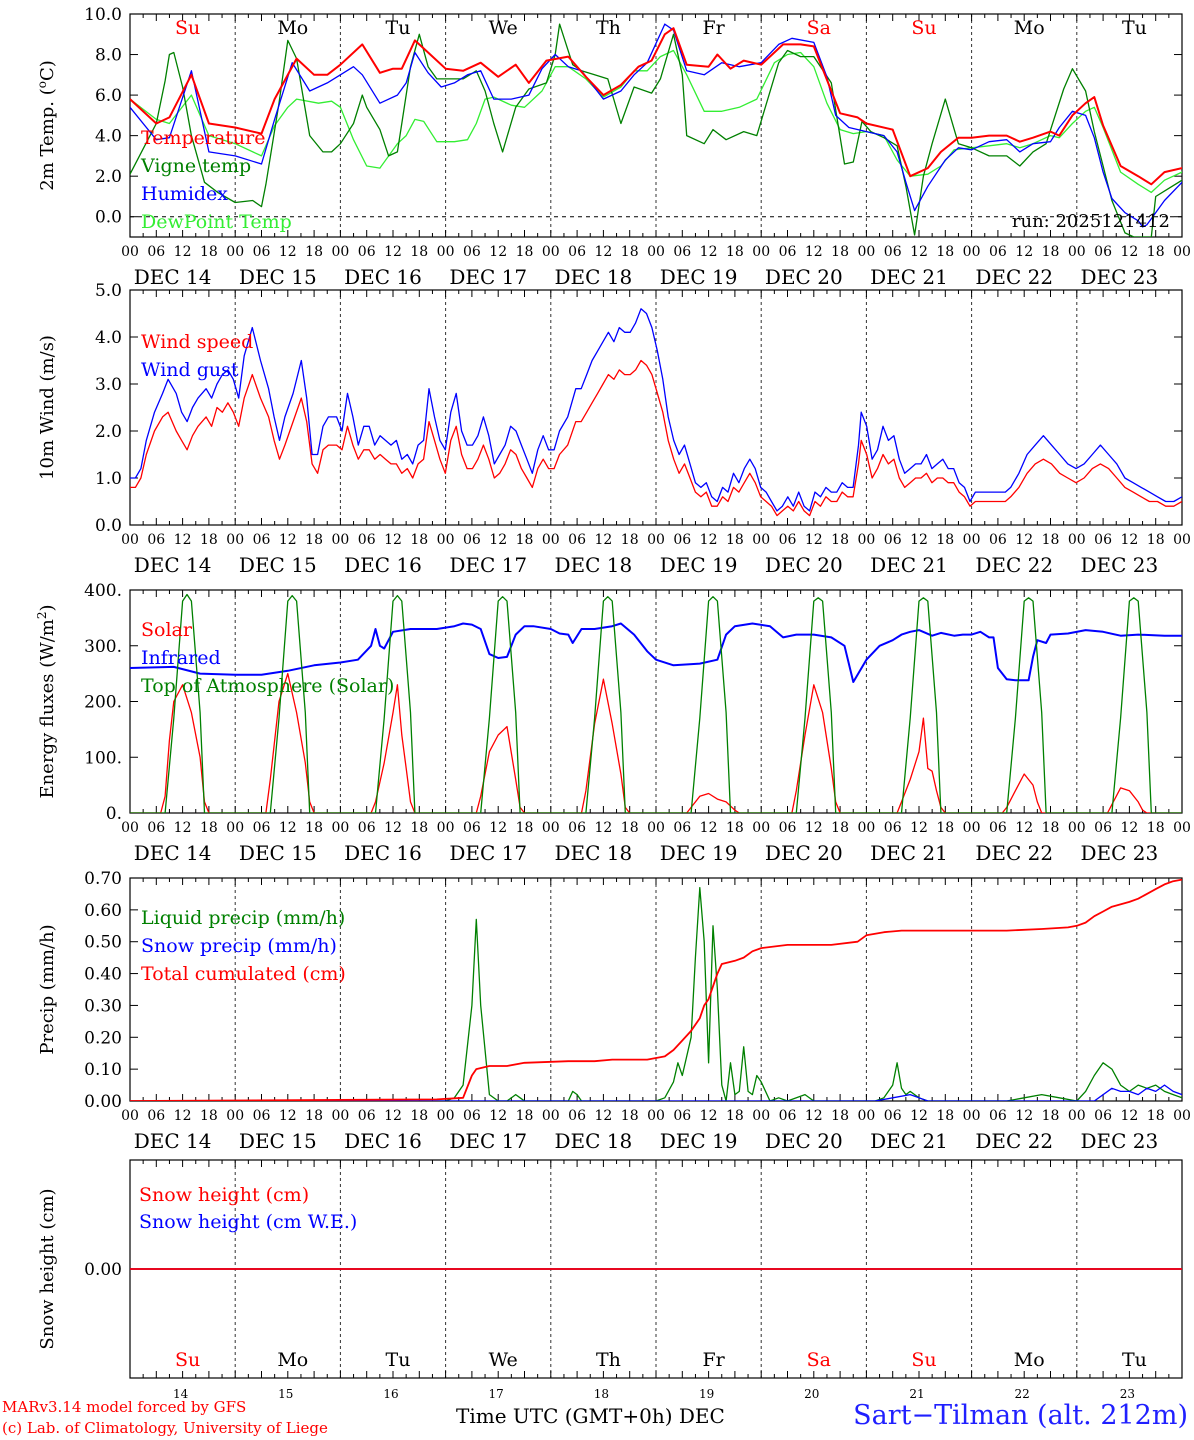  Describe the element at coordinates (103, 1006) in the screenshot. I see `precip-y-tick-label: 0.30` at that location.